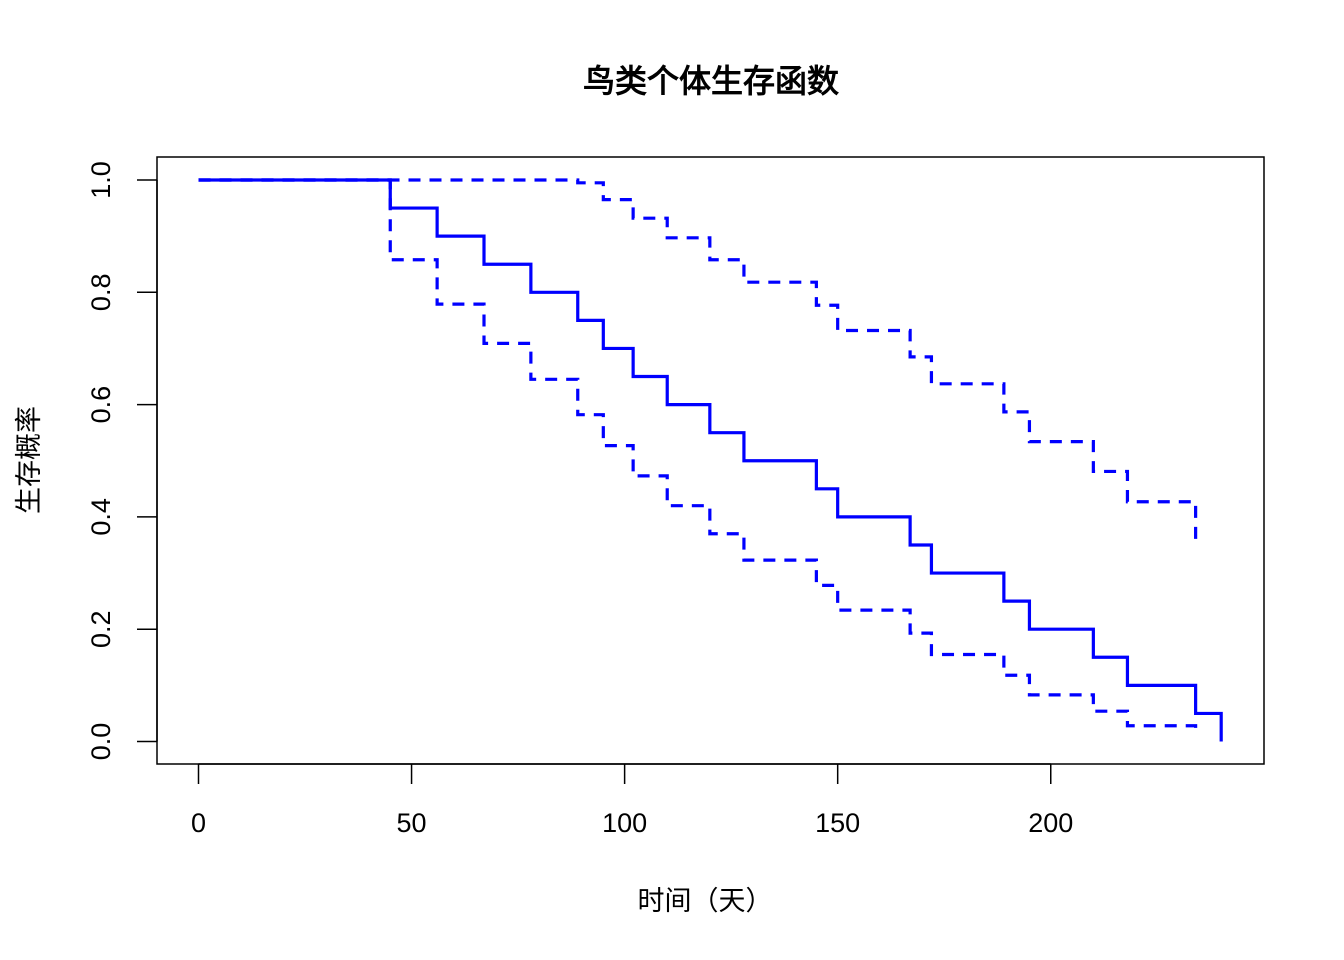  Describe the element at coordinates (101, 180) in the screenshot. I see `y-tick-label: 1.0` at that location.